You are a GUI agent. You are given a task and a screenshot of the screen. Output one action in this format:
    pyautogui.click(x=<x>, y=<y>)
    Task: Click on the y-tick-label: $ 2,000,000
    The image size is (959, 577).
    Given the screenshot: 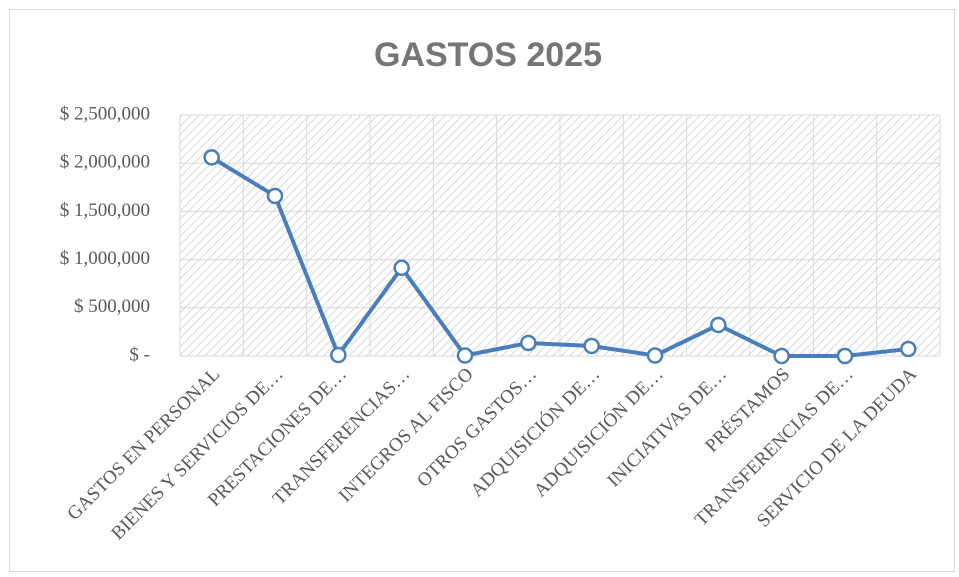 What is the action you would take?
    pyautogui.click(x=105, y=162)
    